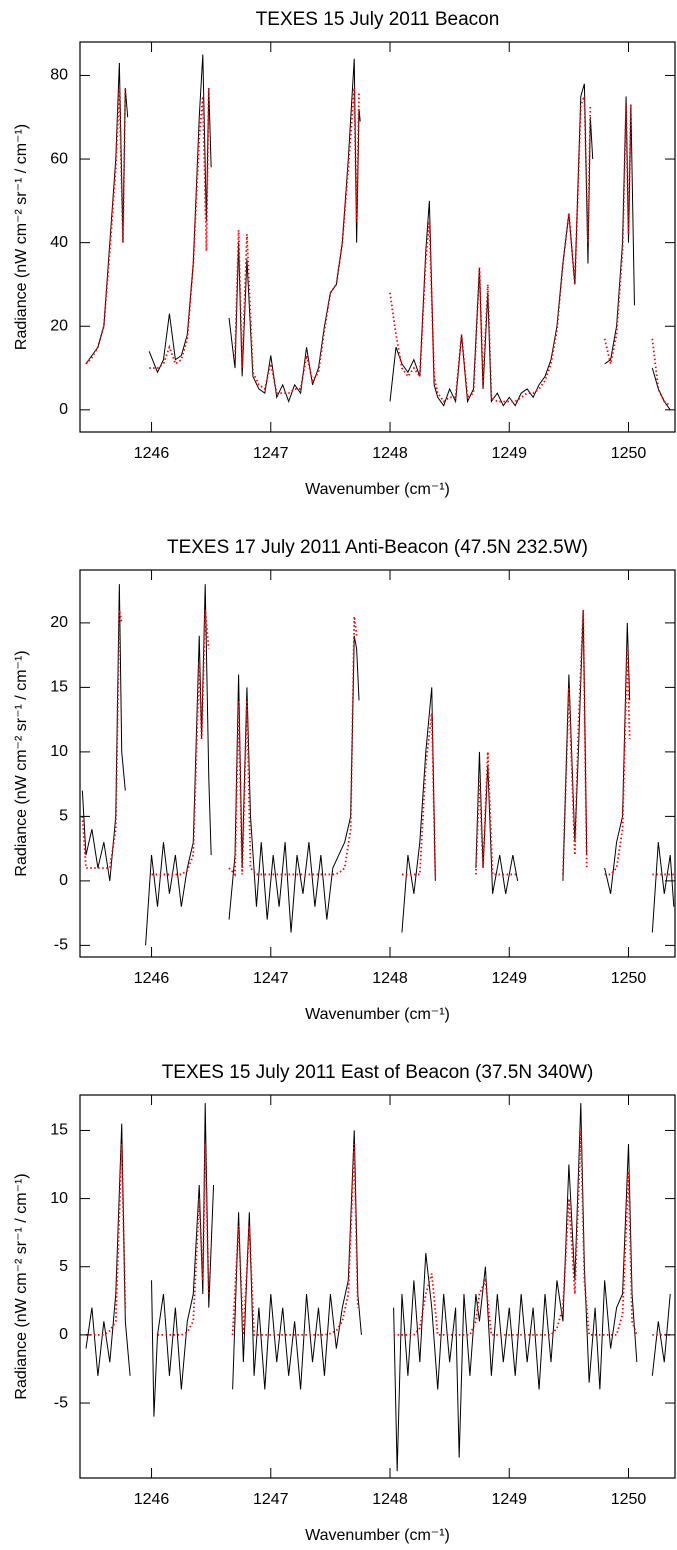  I want to click on data-line, so click(378, 1233).